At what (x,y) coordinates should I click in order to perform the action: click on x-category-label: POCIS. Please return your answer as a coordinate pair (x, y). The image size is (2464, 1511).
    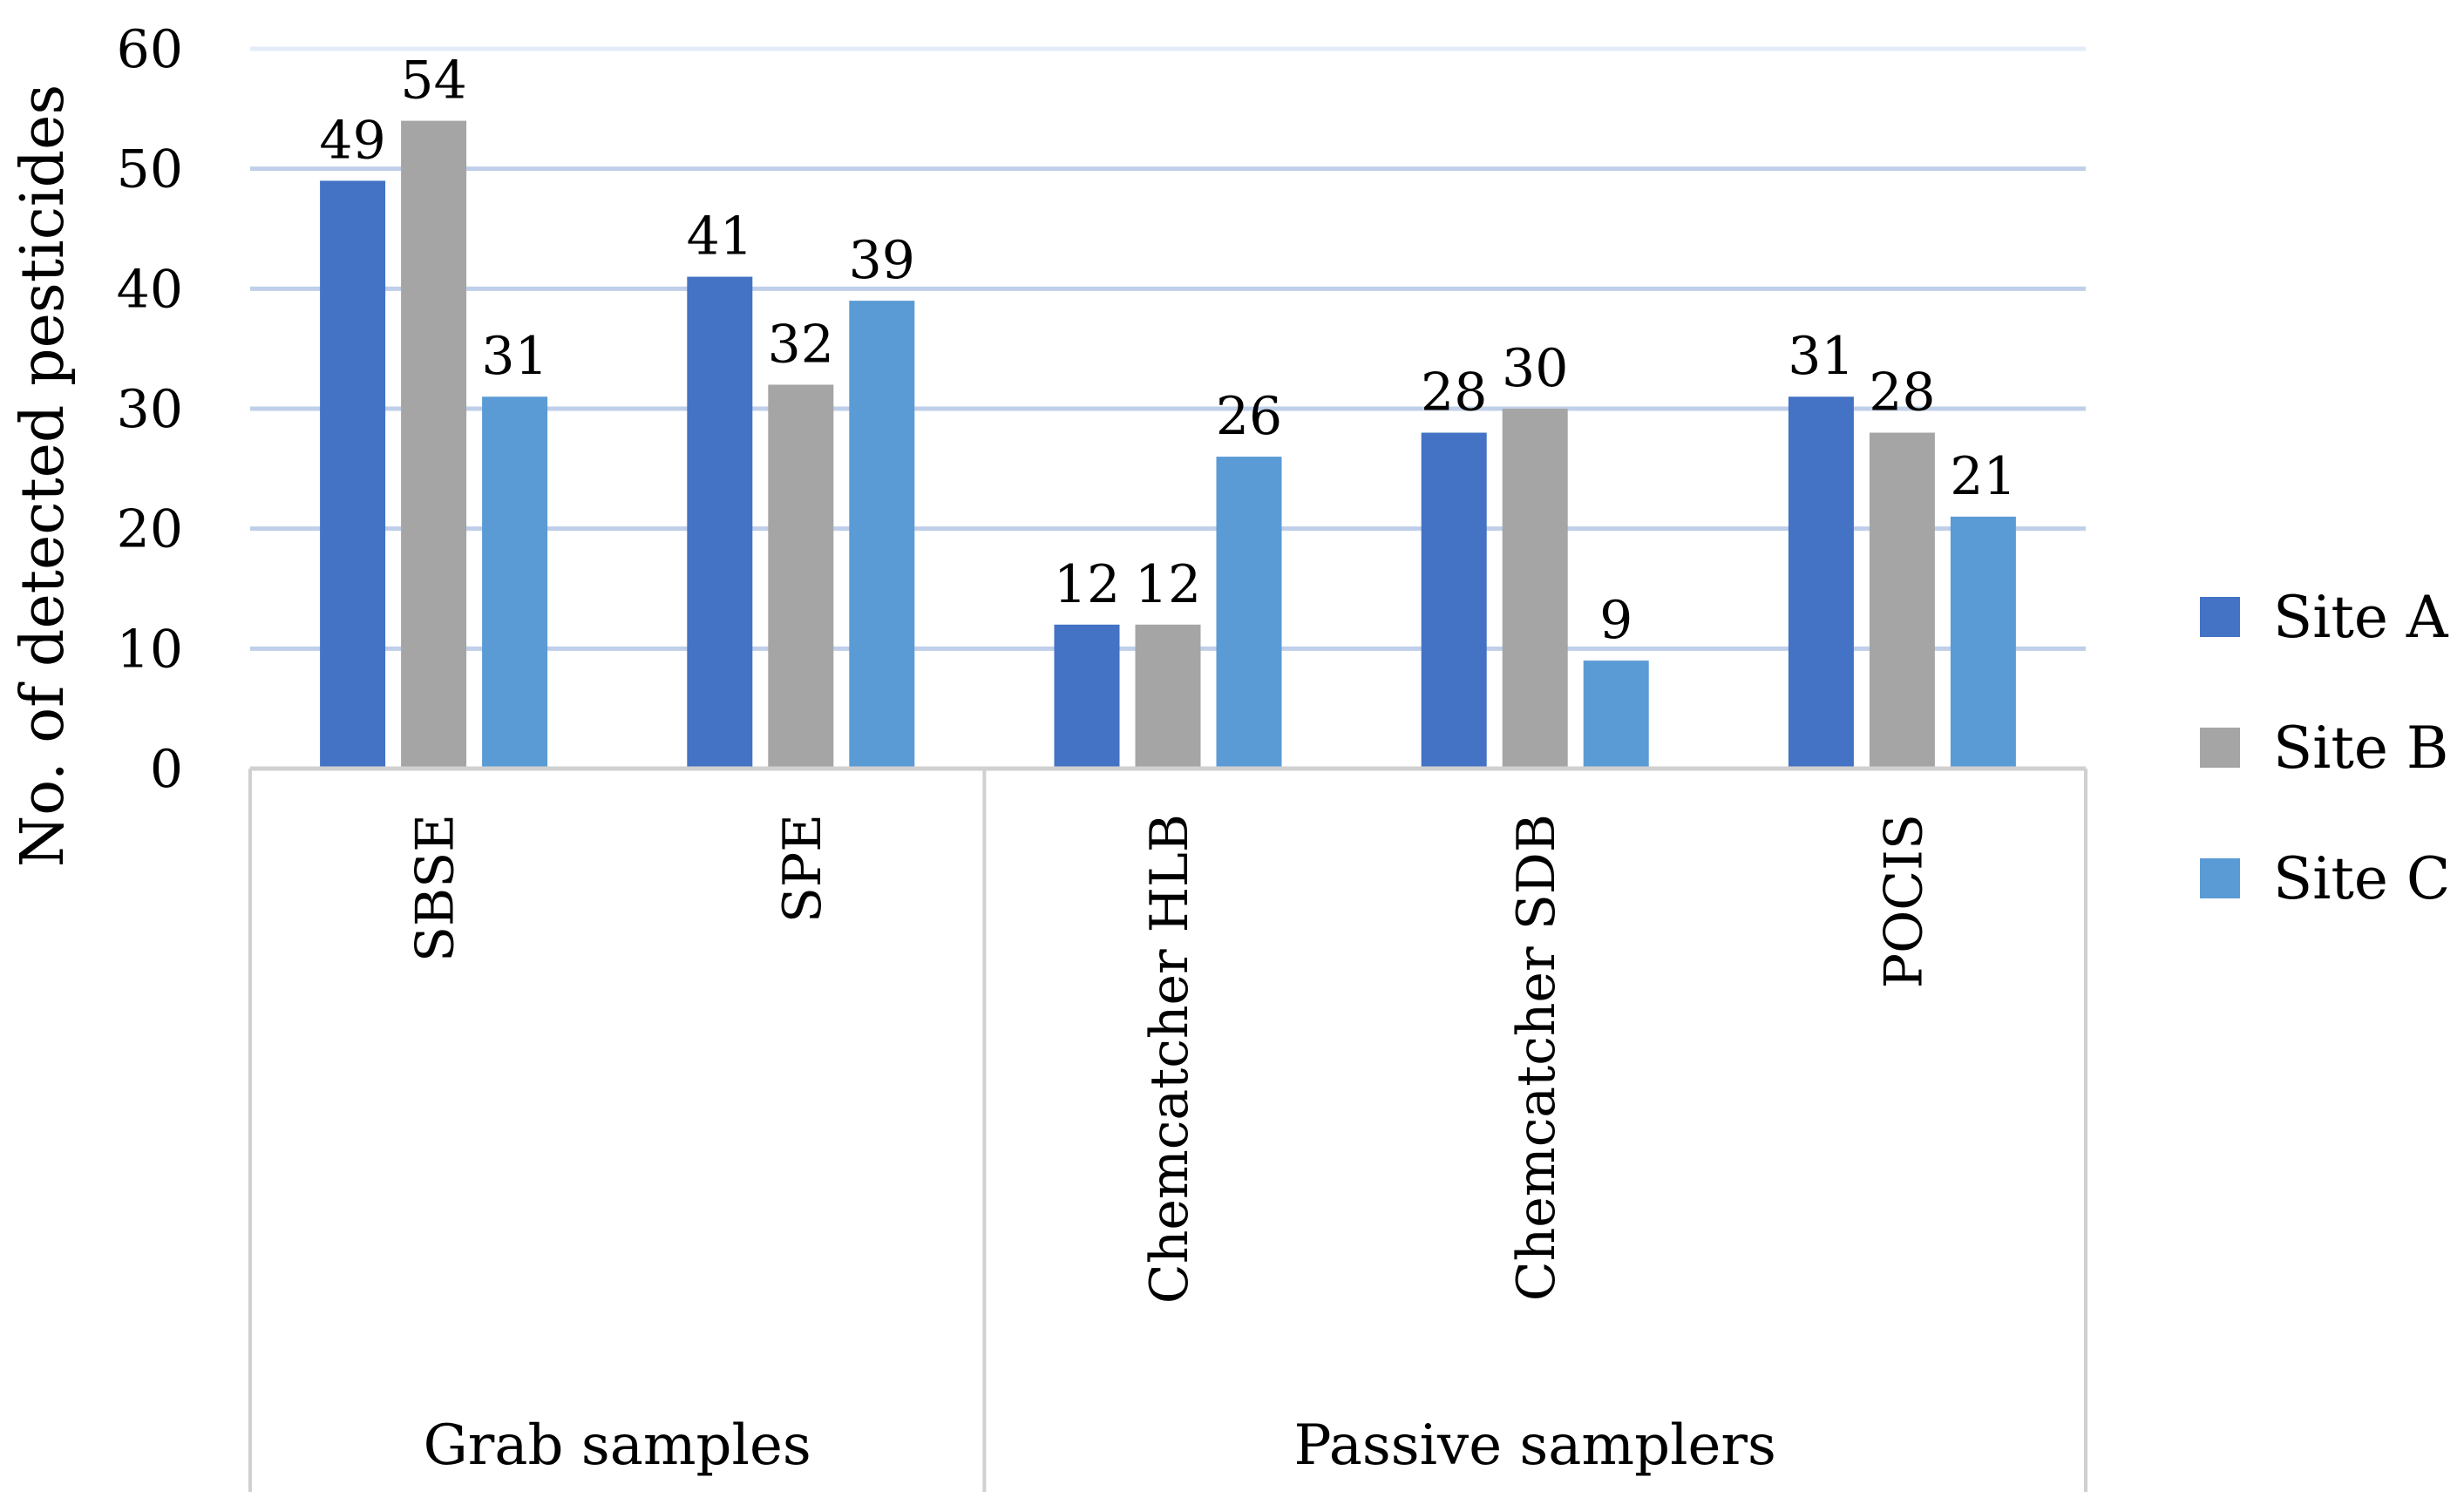
    Looking at the image, I should click on (1903, 901).